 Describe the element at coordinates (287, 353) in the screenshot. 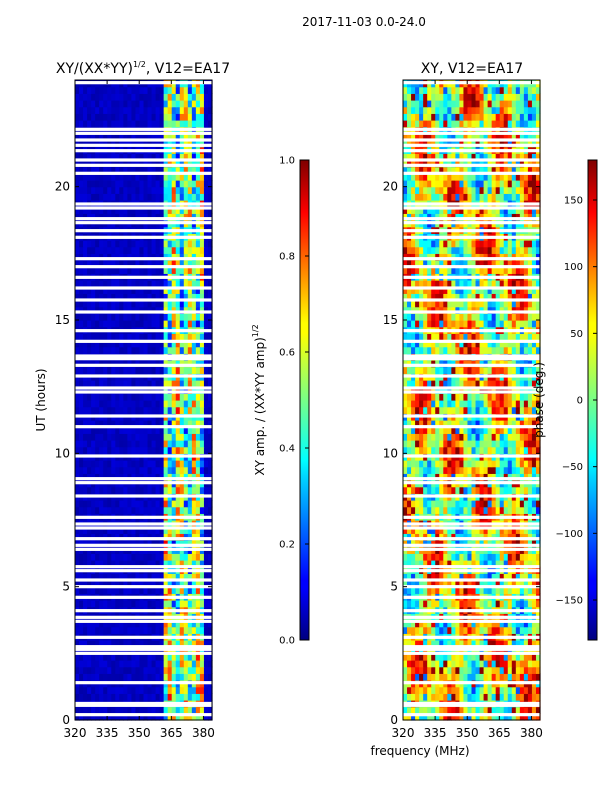

I see `colorbar-tick-label: 0.6` at that location.